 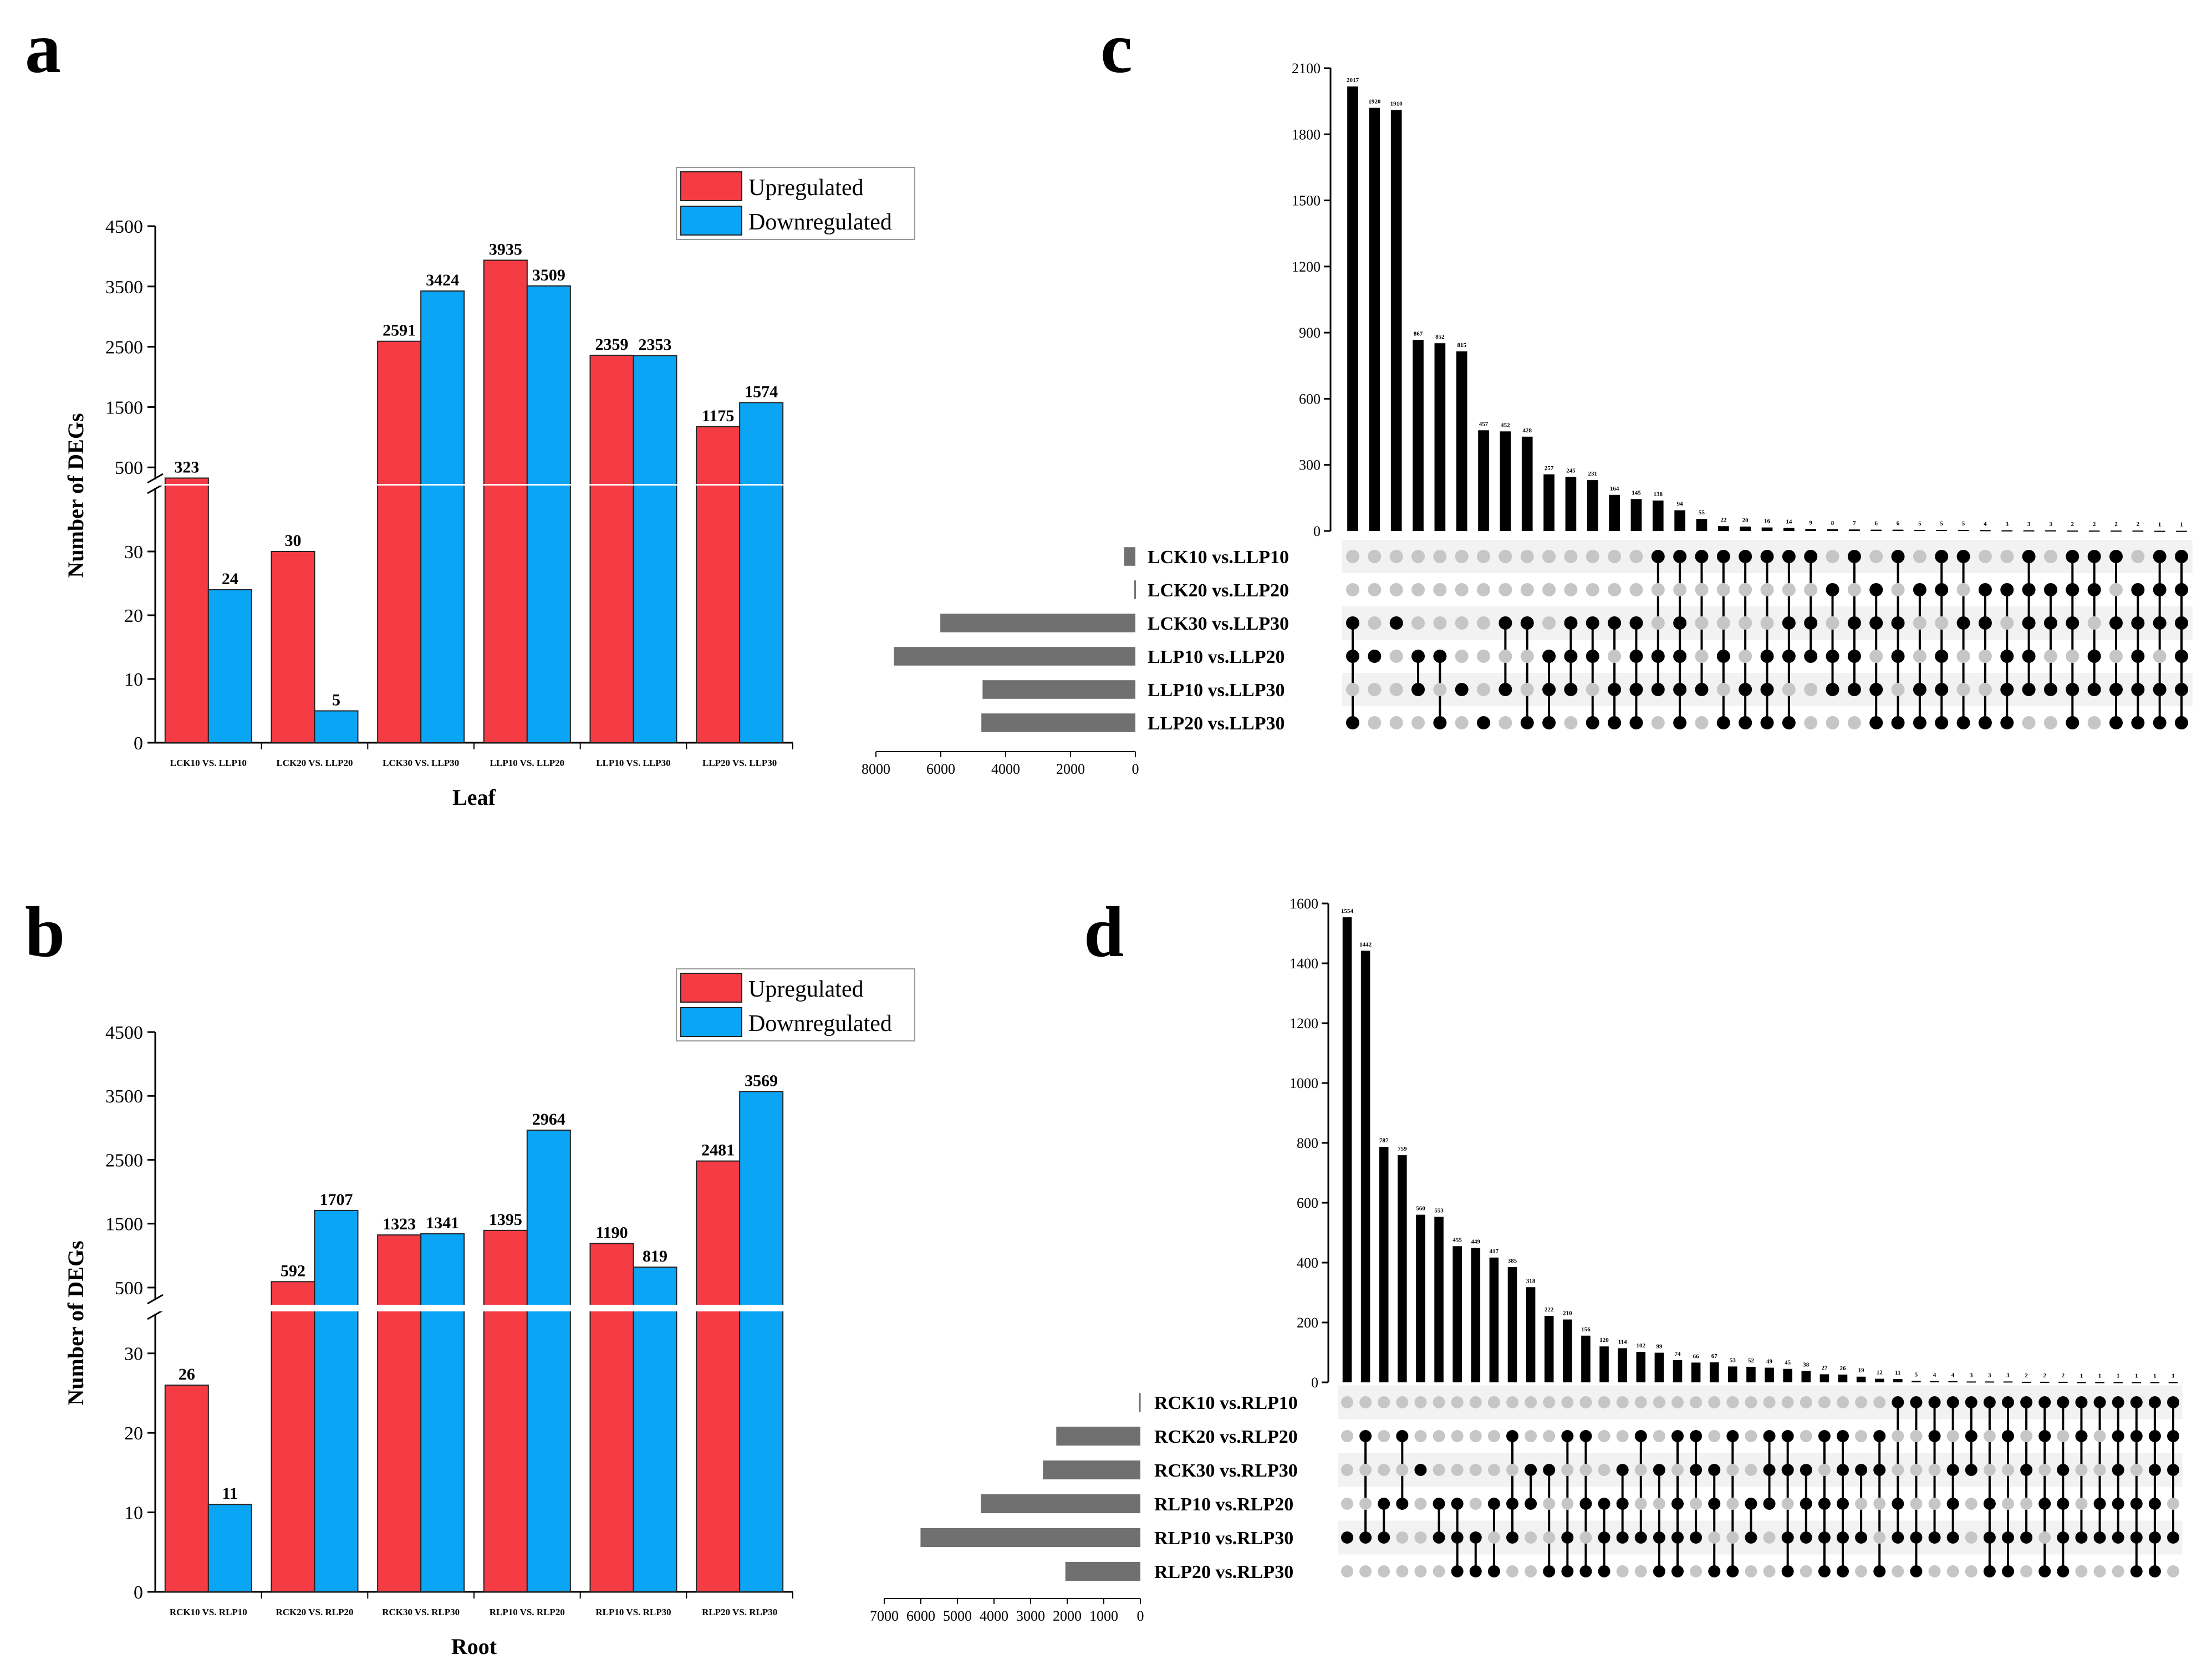 What do you see at coordinates (884, 1616) in the screenshot?
I see `set-size-tick-label: 7000` at bounding box center [884, 1616].